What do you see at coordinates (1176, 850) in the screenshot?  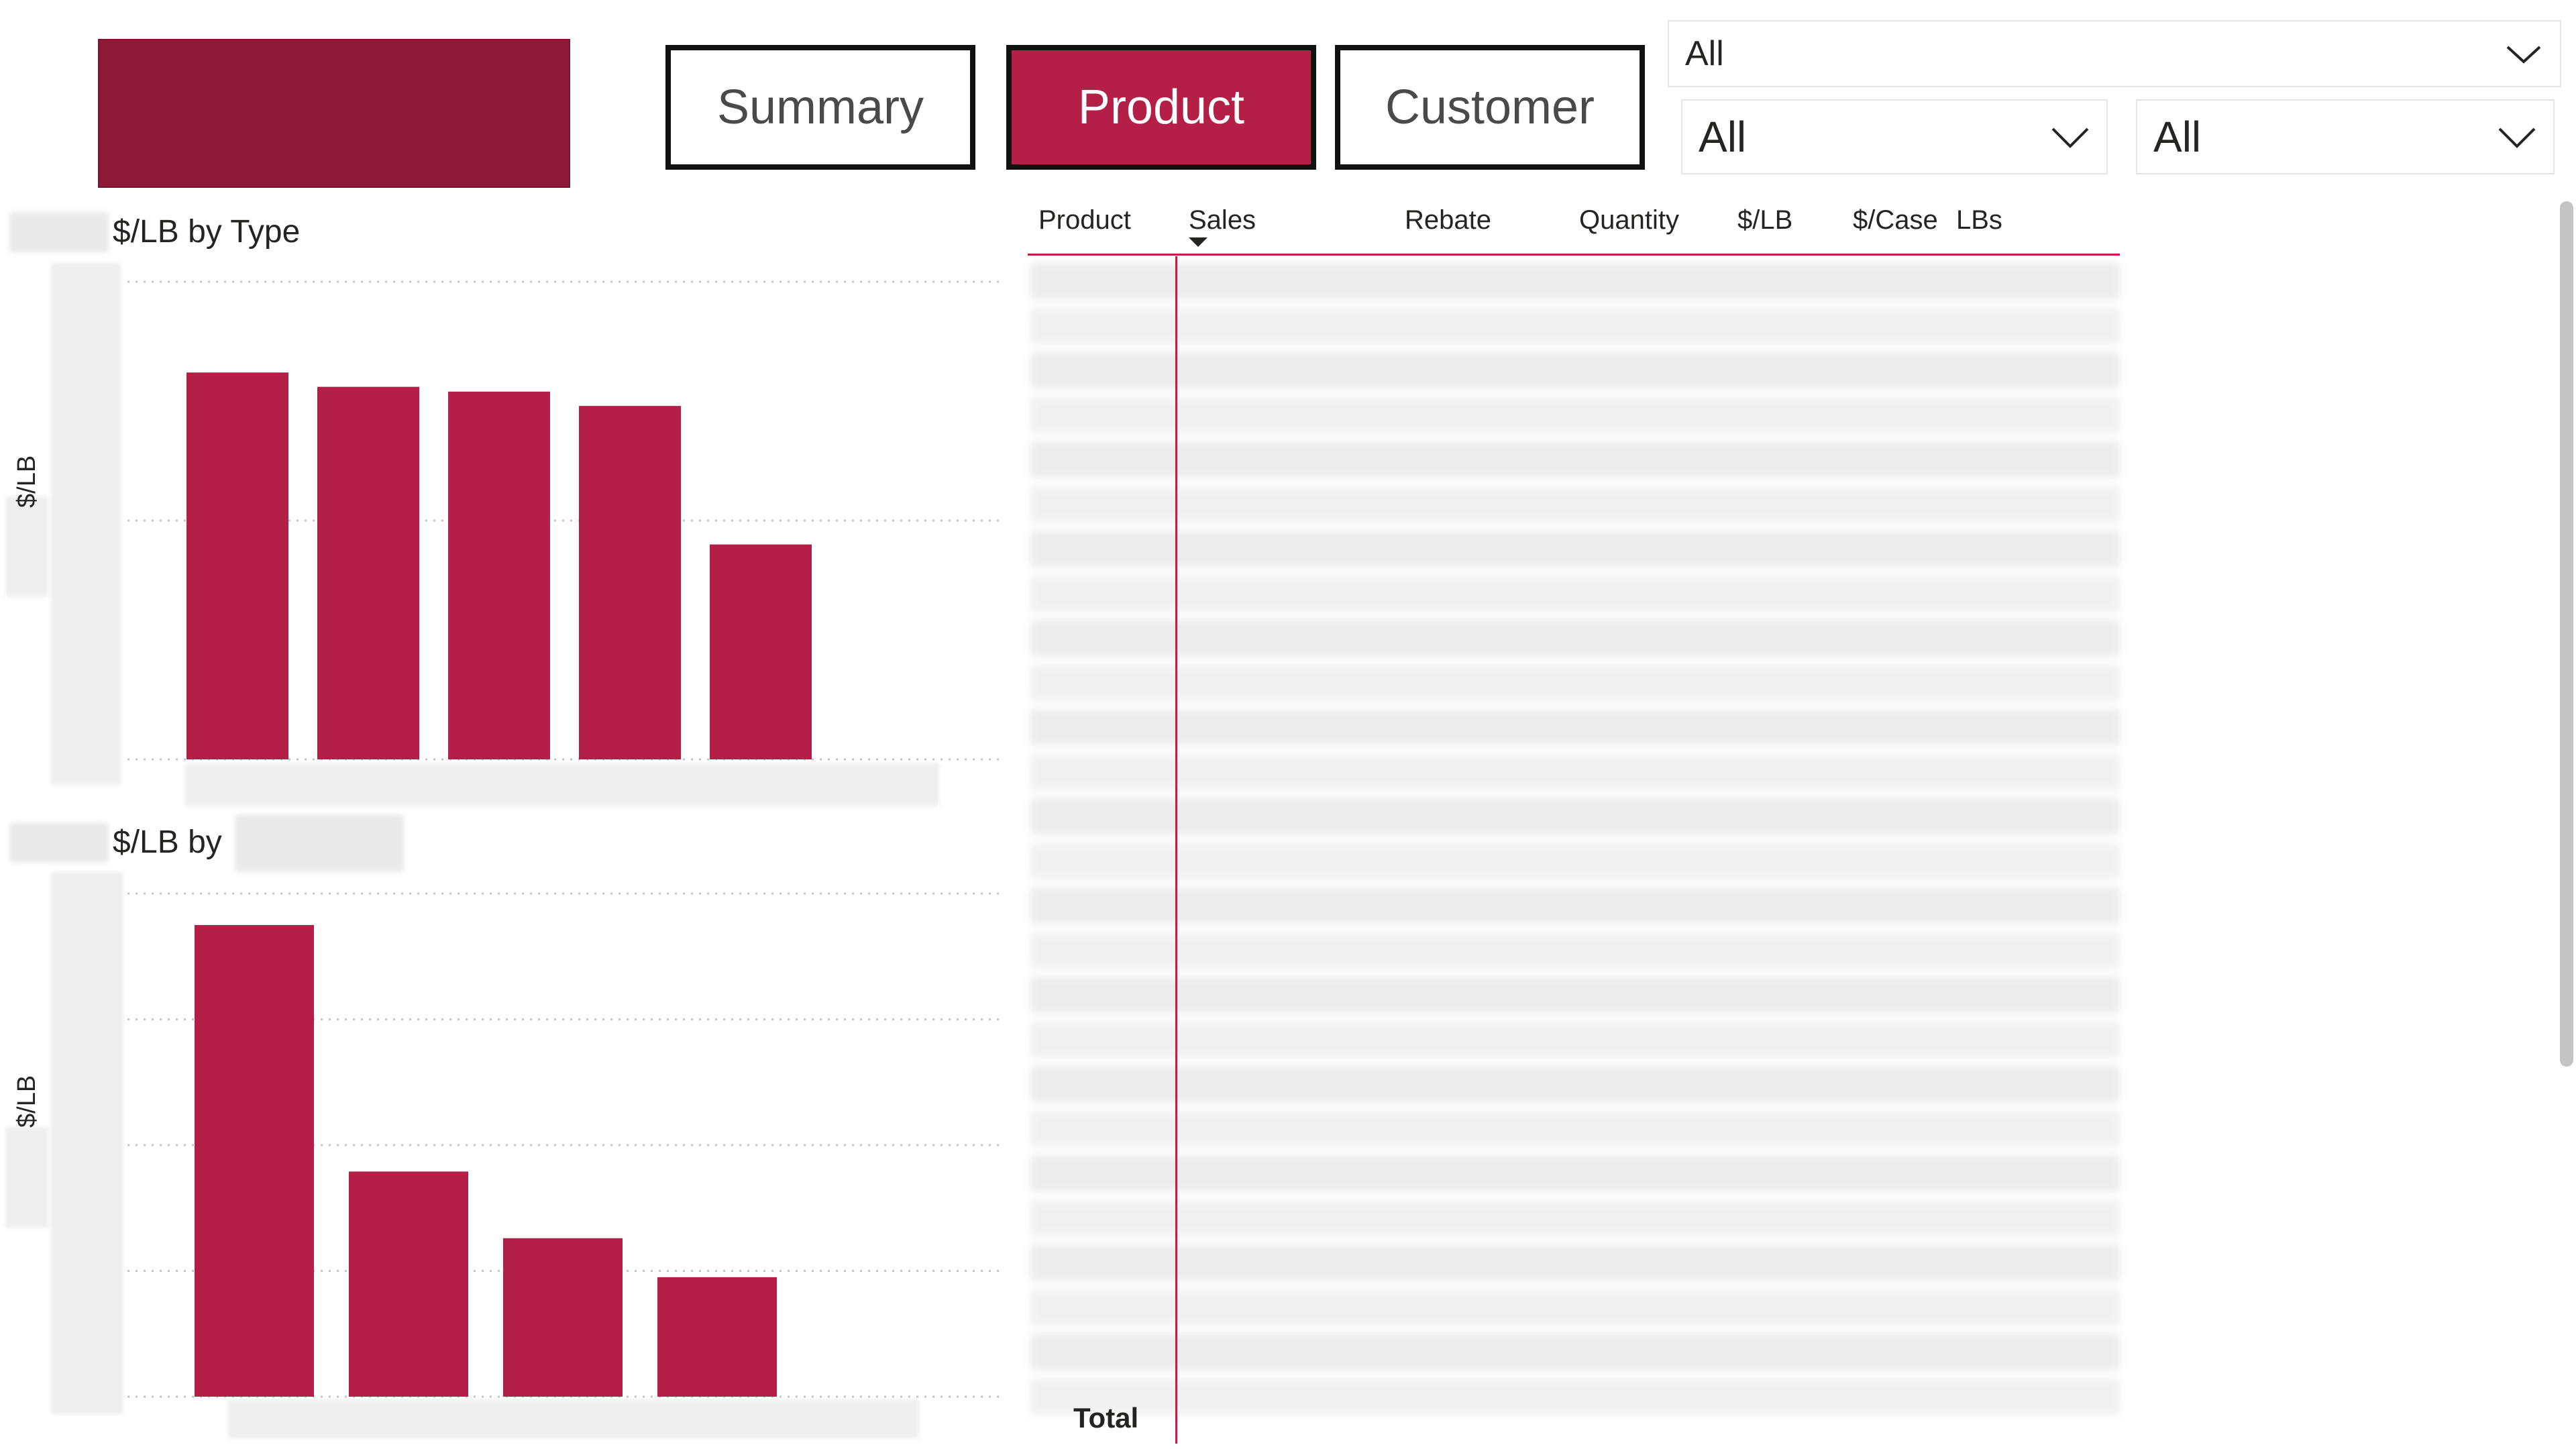 I see `table-column-divider` at bounding box center [1176, 850].